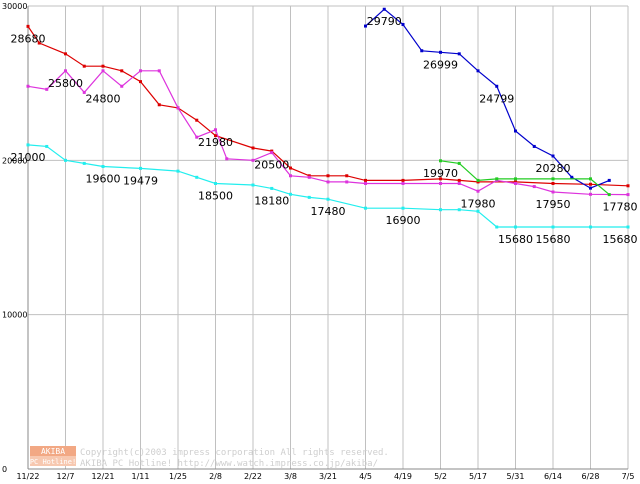 The width and height of the screenshot is (640, 484). What do you see at coordinates (27, 476) in the screenshot?
I see `x-tick-label: 11/22` at bounding box center [27, 476].